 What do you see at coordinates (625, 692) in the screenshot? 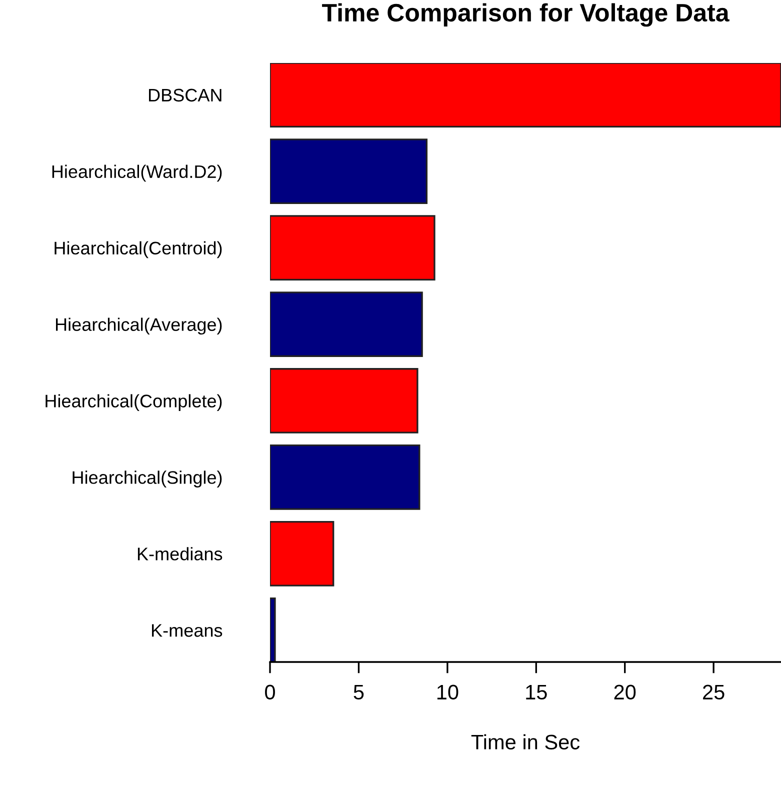
I see `x-tick-label: 20` at bounding box center [625, 692].